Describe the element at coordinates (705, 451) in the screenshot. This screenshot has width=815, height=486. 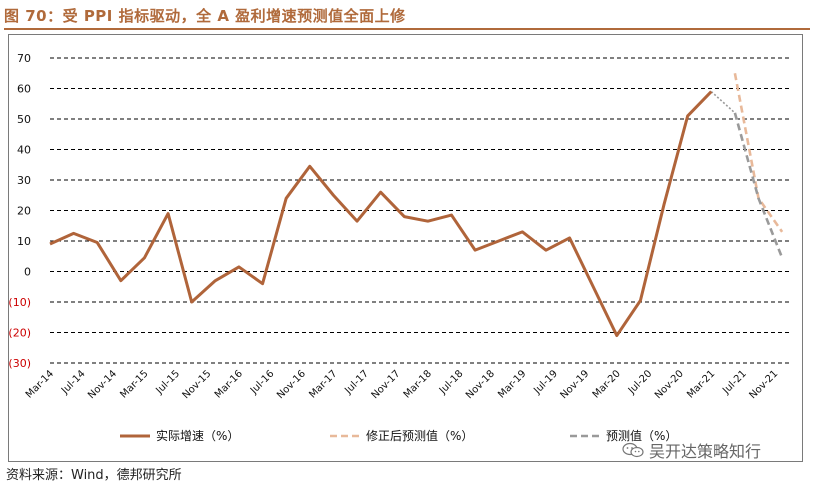
I see `watermark-text: 吴开达策略知行` at that location.